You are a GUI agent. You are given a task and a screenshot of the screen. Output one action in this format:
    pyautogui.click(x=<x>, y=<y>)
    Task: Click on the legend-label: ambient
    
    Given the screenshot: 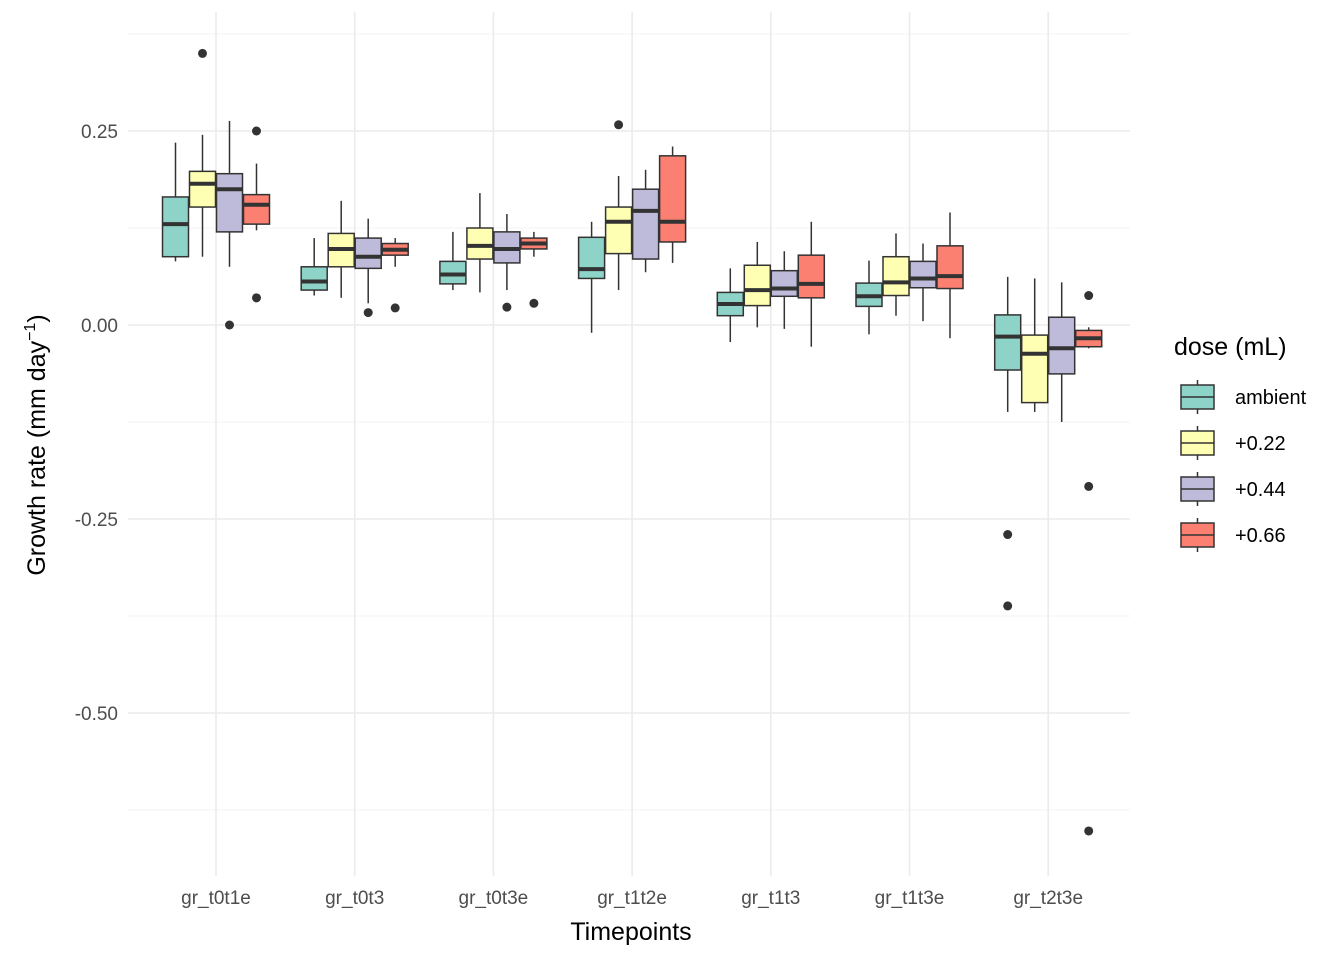 What is the action you would take?
    pyautogui.click(x=1271, y=398)
    